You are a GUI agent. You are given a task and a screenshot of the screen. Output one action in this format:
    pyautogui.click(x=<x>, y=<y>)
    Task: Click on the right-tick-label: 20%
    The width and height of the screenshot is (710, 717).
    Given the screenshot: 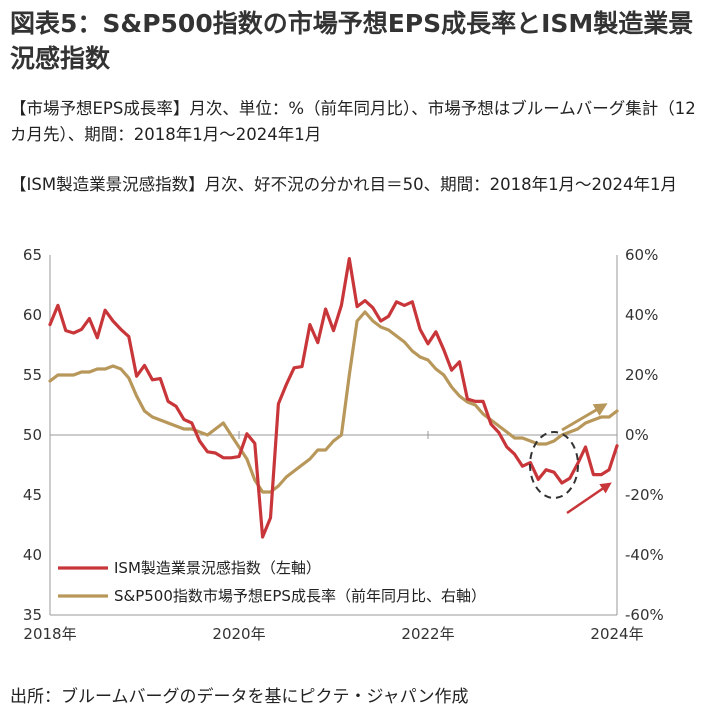 What is the action you would take?
    pyautogui.click(x=641, y=375)
    